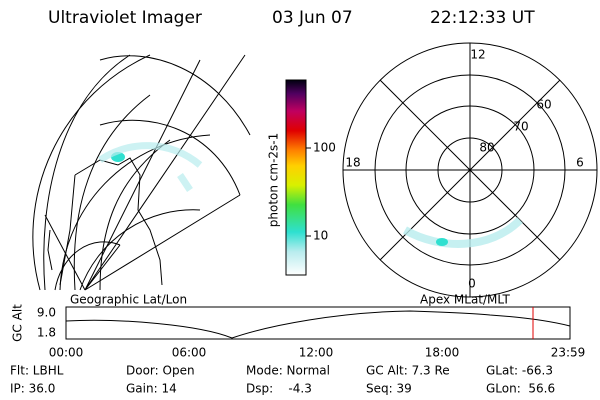 Image resolution: width=600 pixels, height=400 pixels. I want to click on instrument-title: Ultraviolet Imager, so click(125, 18).